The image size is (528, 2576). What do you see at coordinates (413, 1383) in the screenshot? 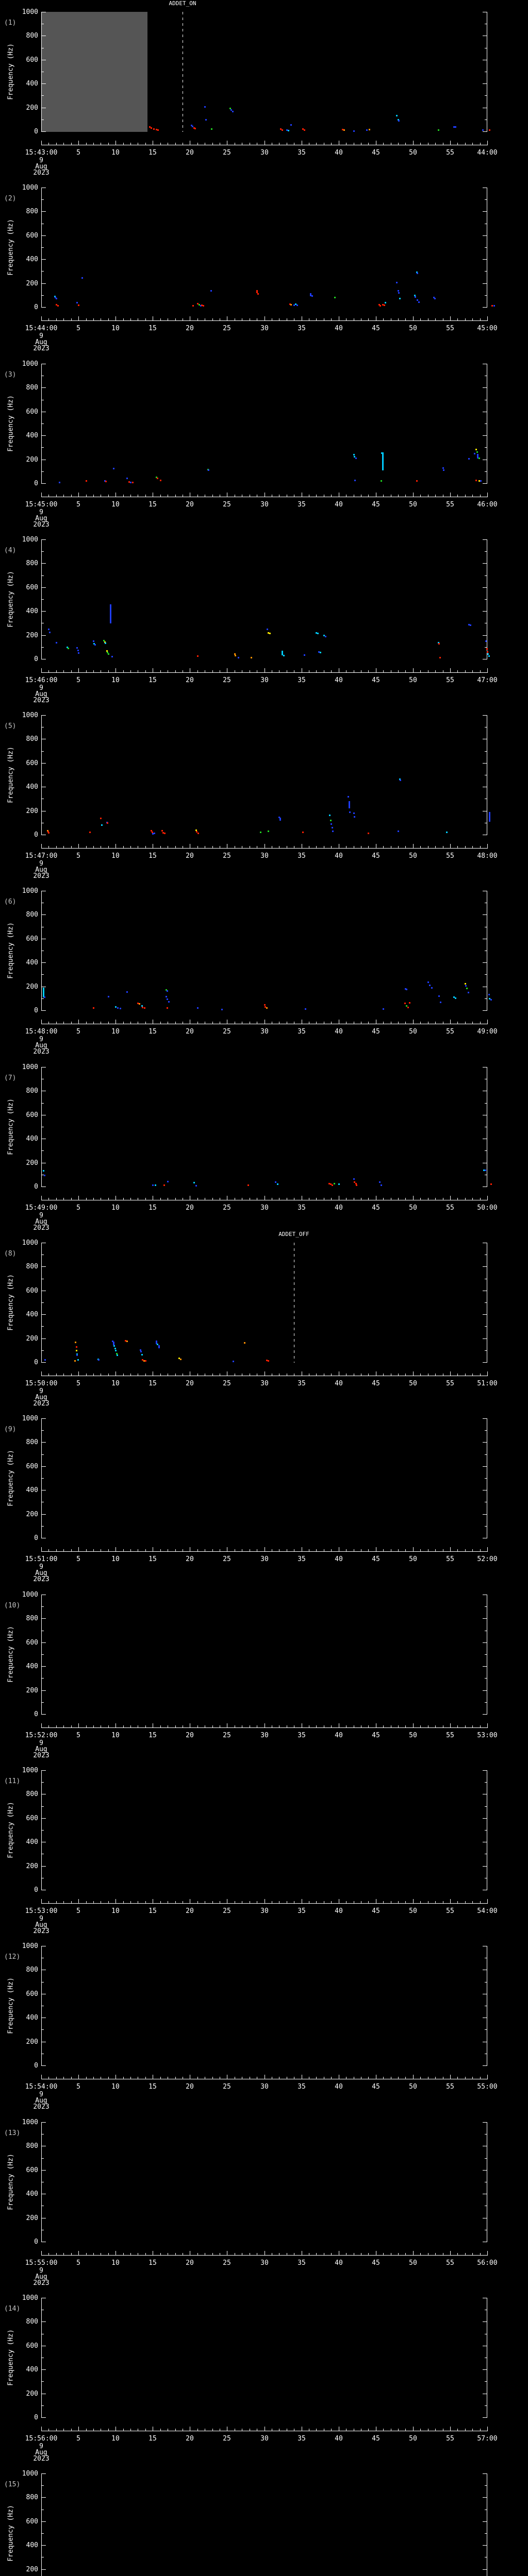
I see `x-tick-label: 50` at bounding box center [413, 1383].